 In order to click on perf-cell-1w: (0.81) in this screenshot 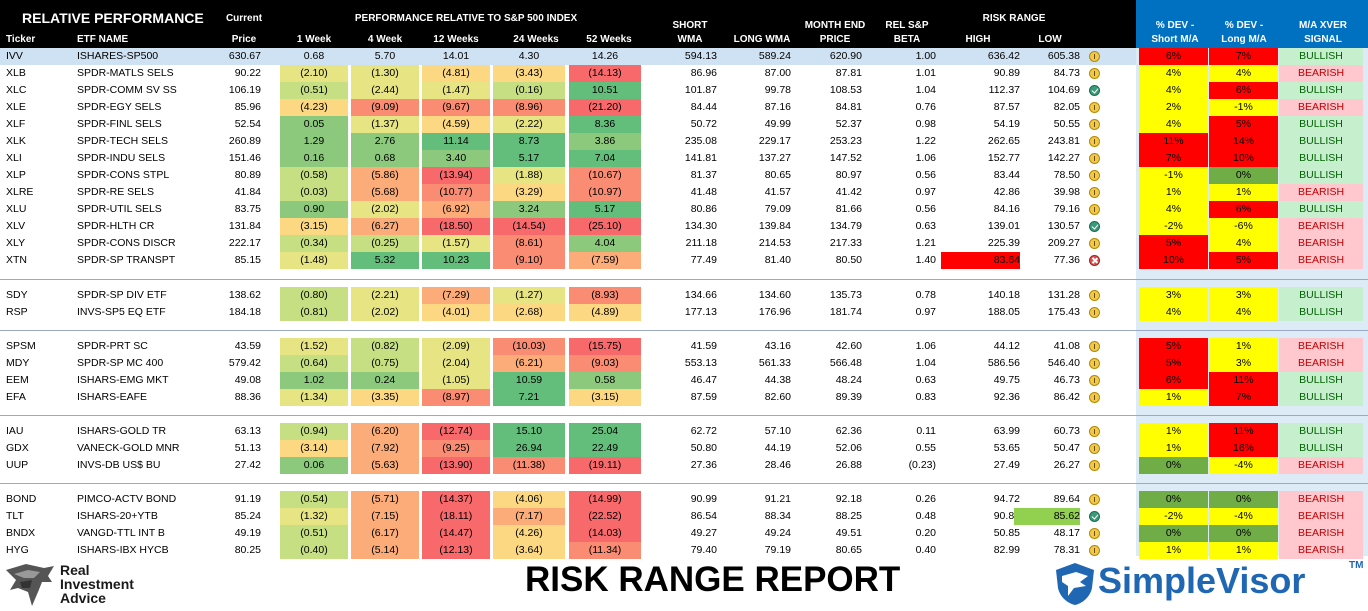, I will do `click(314, 312)`.